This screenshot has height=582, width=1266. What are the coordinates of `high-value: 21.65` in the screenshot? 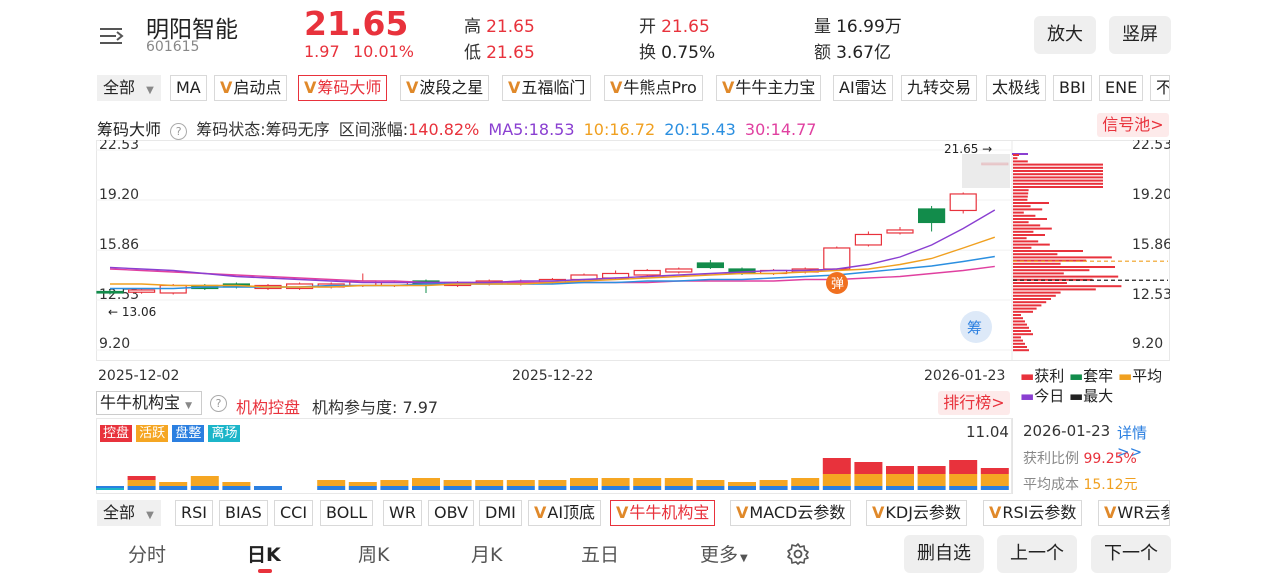 It's located at (510, 27).